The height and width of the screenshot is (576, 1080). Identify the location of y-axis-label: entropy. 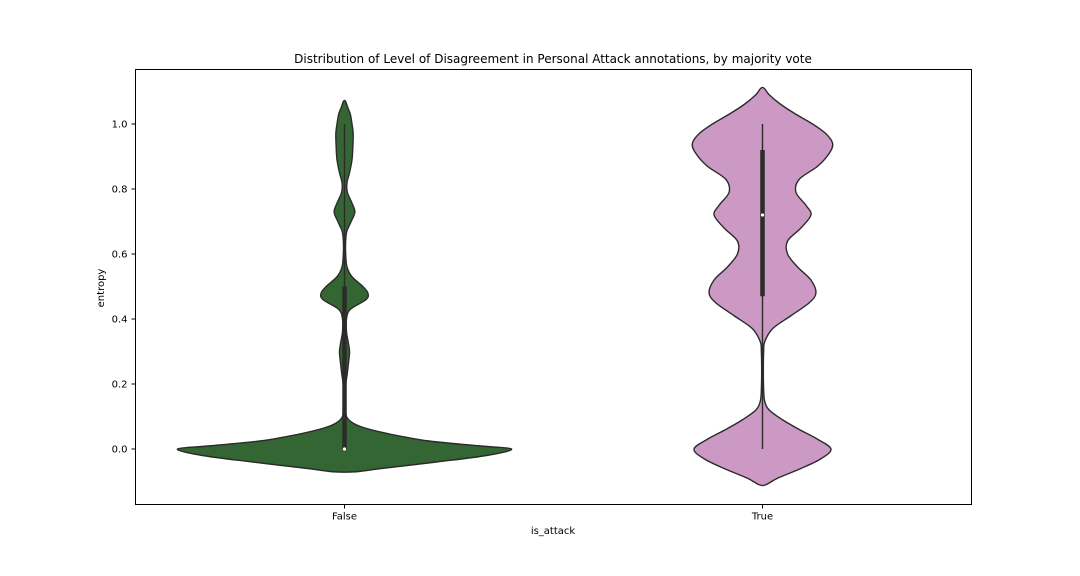
(101, 288).